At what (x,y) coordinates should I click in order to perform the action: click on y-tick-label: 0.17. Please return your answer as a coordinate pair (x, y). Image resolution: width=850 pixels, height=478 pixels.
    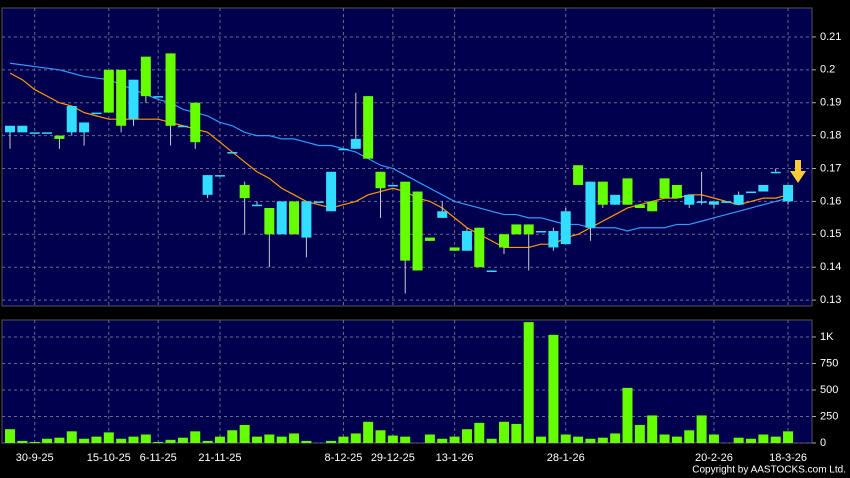
    Looking at the image, I should click on (830, 168).